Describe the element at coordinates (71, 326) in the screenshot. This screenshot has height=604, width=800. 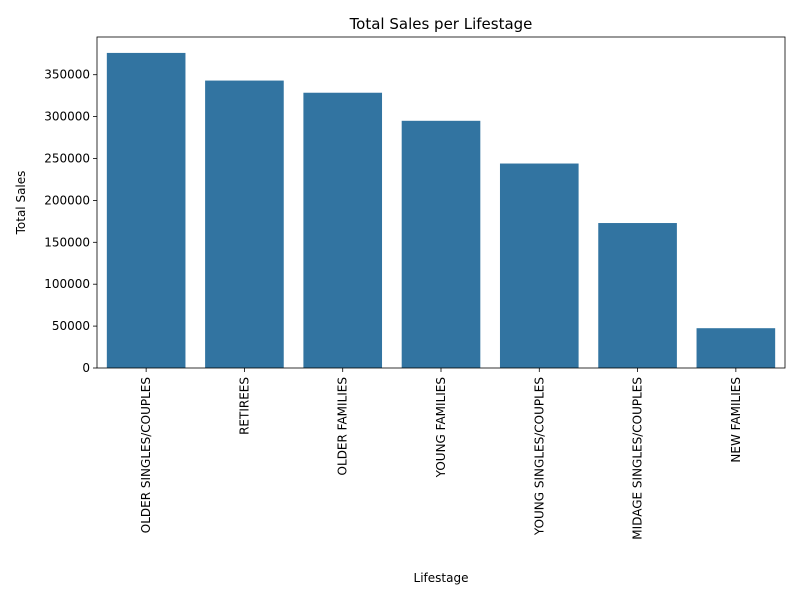
I see `y-tick-label: 50000` at that location.